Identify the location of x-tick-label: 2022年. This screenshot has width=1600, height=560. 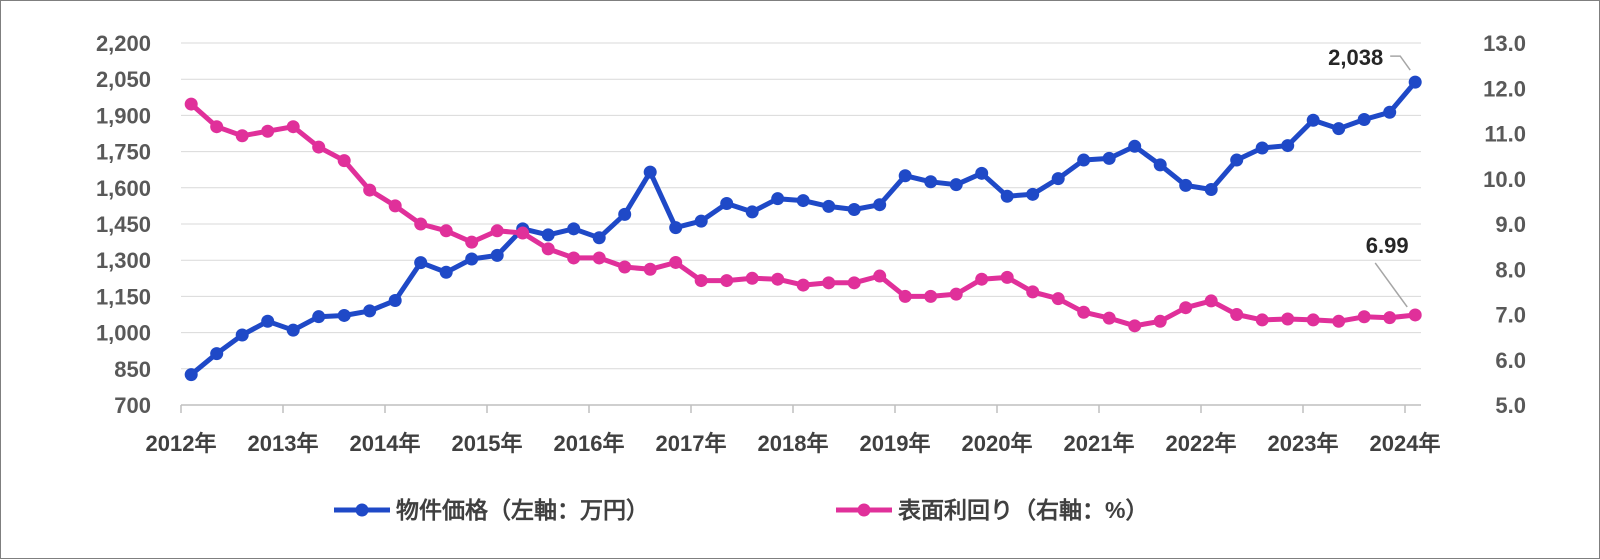
(1201, 443).